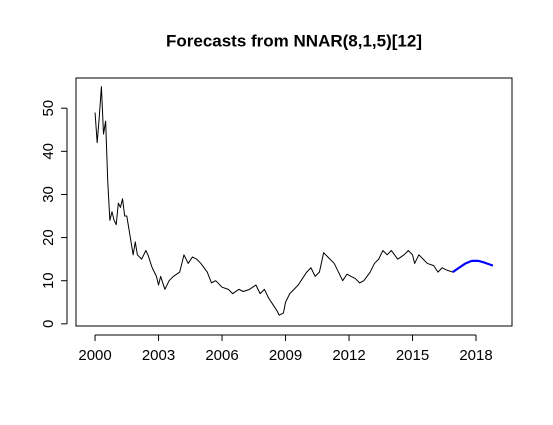  Describe the element at coordinates (158, 355) in the screenshot. I see `x-tick-label: 2003` at that location.